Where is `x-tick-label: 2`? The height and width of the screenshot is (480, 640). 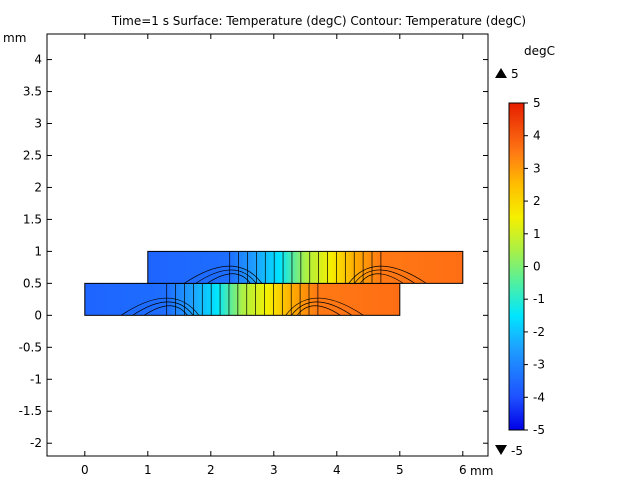 x-tick-label: 2 is located at coordinates (211, 470).